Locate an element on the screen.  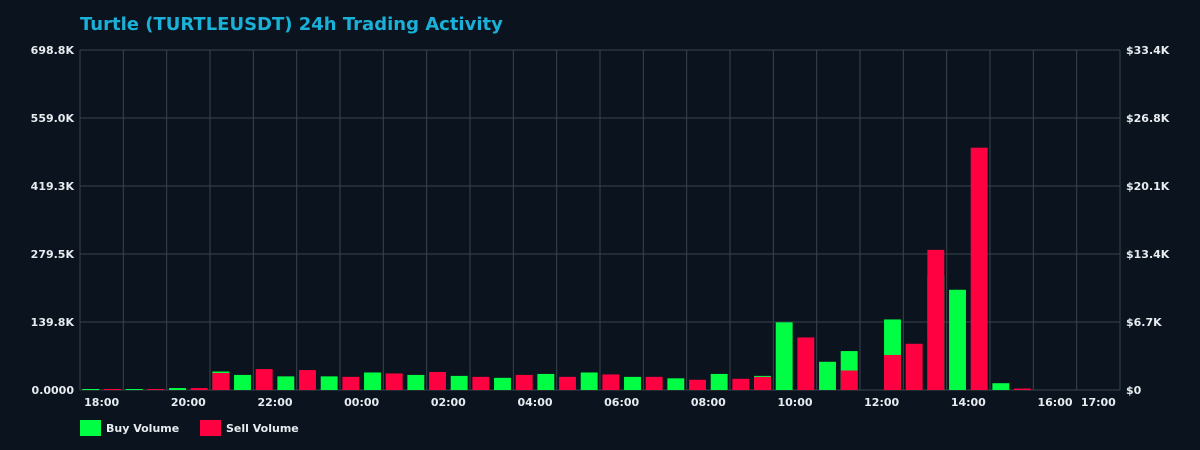
y-left-tick-label: 0.0000 is located at coordinates (53, 390).